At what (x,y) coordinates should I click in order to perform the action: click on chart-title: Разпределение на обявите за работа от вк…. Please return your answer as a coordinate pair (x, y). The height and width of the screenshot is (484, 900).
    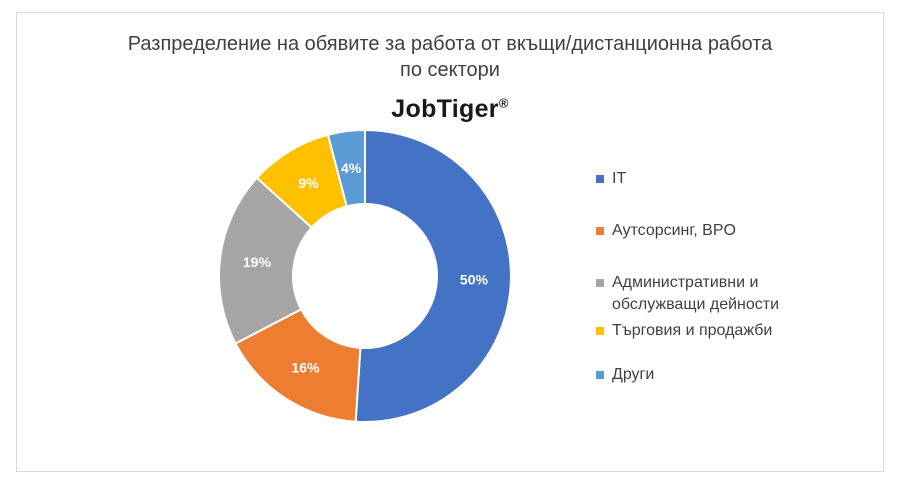
    Looking at the image, I should click on (450, 57).